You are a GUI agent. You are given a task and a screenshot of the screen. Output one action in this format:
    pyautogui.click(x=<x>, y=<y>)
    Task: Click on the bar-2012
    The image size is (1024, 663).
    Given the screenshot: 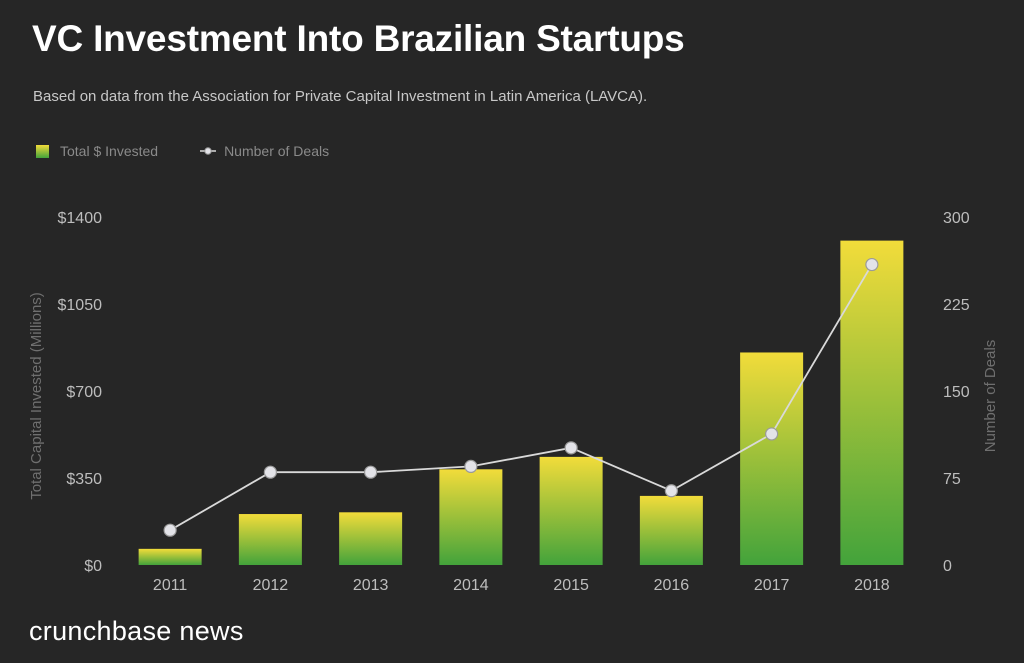 What is the action you would take?
    pyautogui.click(x=270, y=539)
    